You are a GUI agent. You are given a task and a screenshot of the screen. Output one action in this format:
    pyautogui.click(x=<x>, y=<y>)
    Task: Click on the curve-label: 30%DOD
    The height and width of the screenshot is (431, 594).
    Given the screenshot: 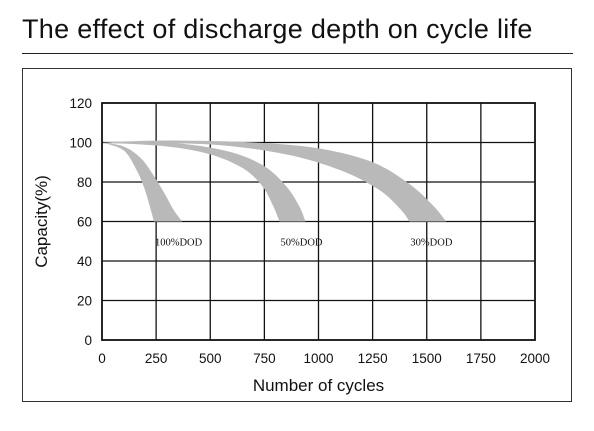 What is the action you would take?
    pyautogui.click(x=431, y=243)
    